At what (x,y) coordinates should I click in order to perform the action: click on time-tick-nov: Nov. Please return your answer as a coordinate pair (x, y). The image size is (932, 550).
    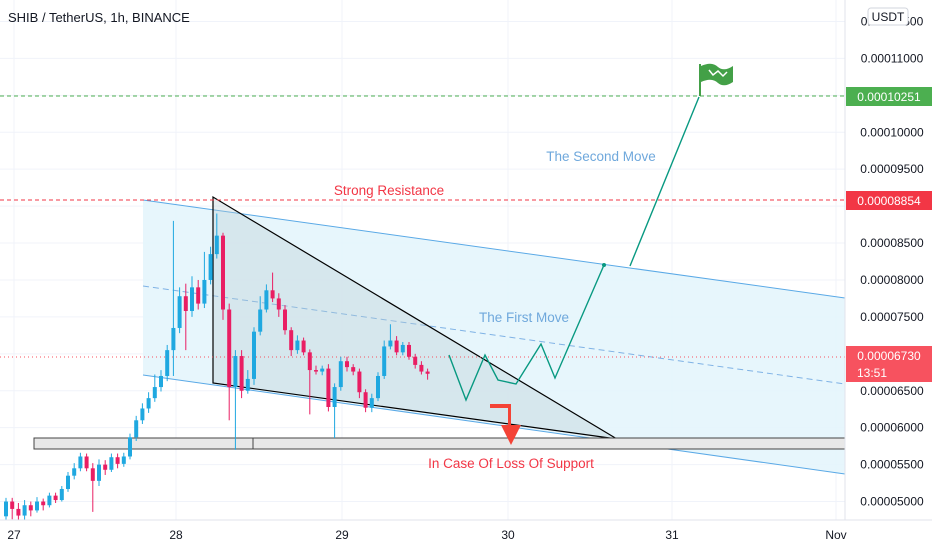
    Looking at the image, I should click on (835, 535).